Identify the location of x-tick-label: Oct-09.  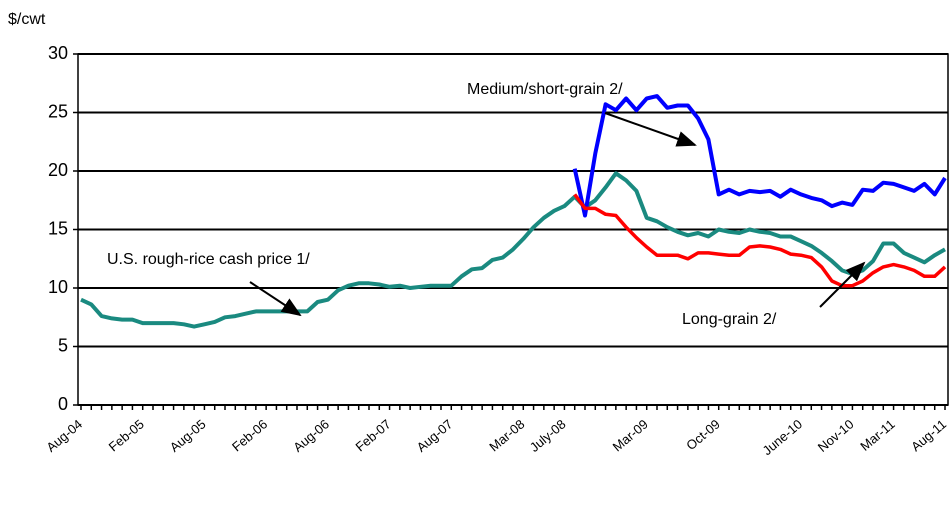
(703, 434).